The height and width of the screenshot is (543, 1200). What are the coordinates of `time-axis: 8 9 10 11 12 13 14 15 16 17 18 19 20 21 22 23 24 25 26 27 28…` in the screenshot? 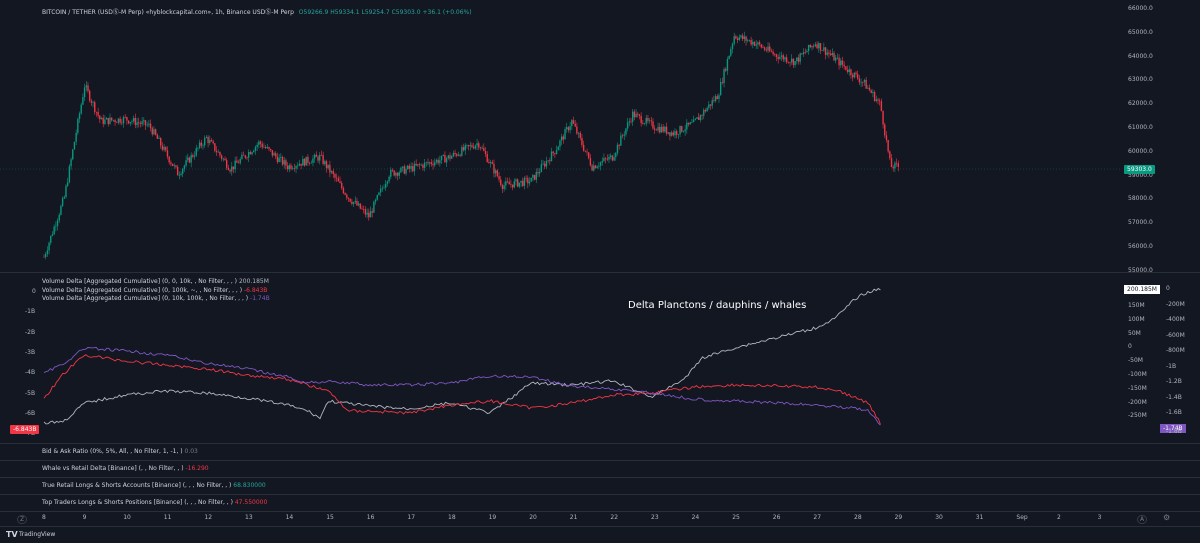 It's located at (600, 519).